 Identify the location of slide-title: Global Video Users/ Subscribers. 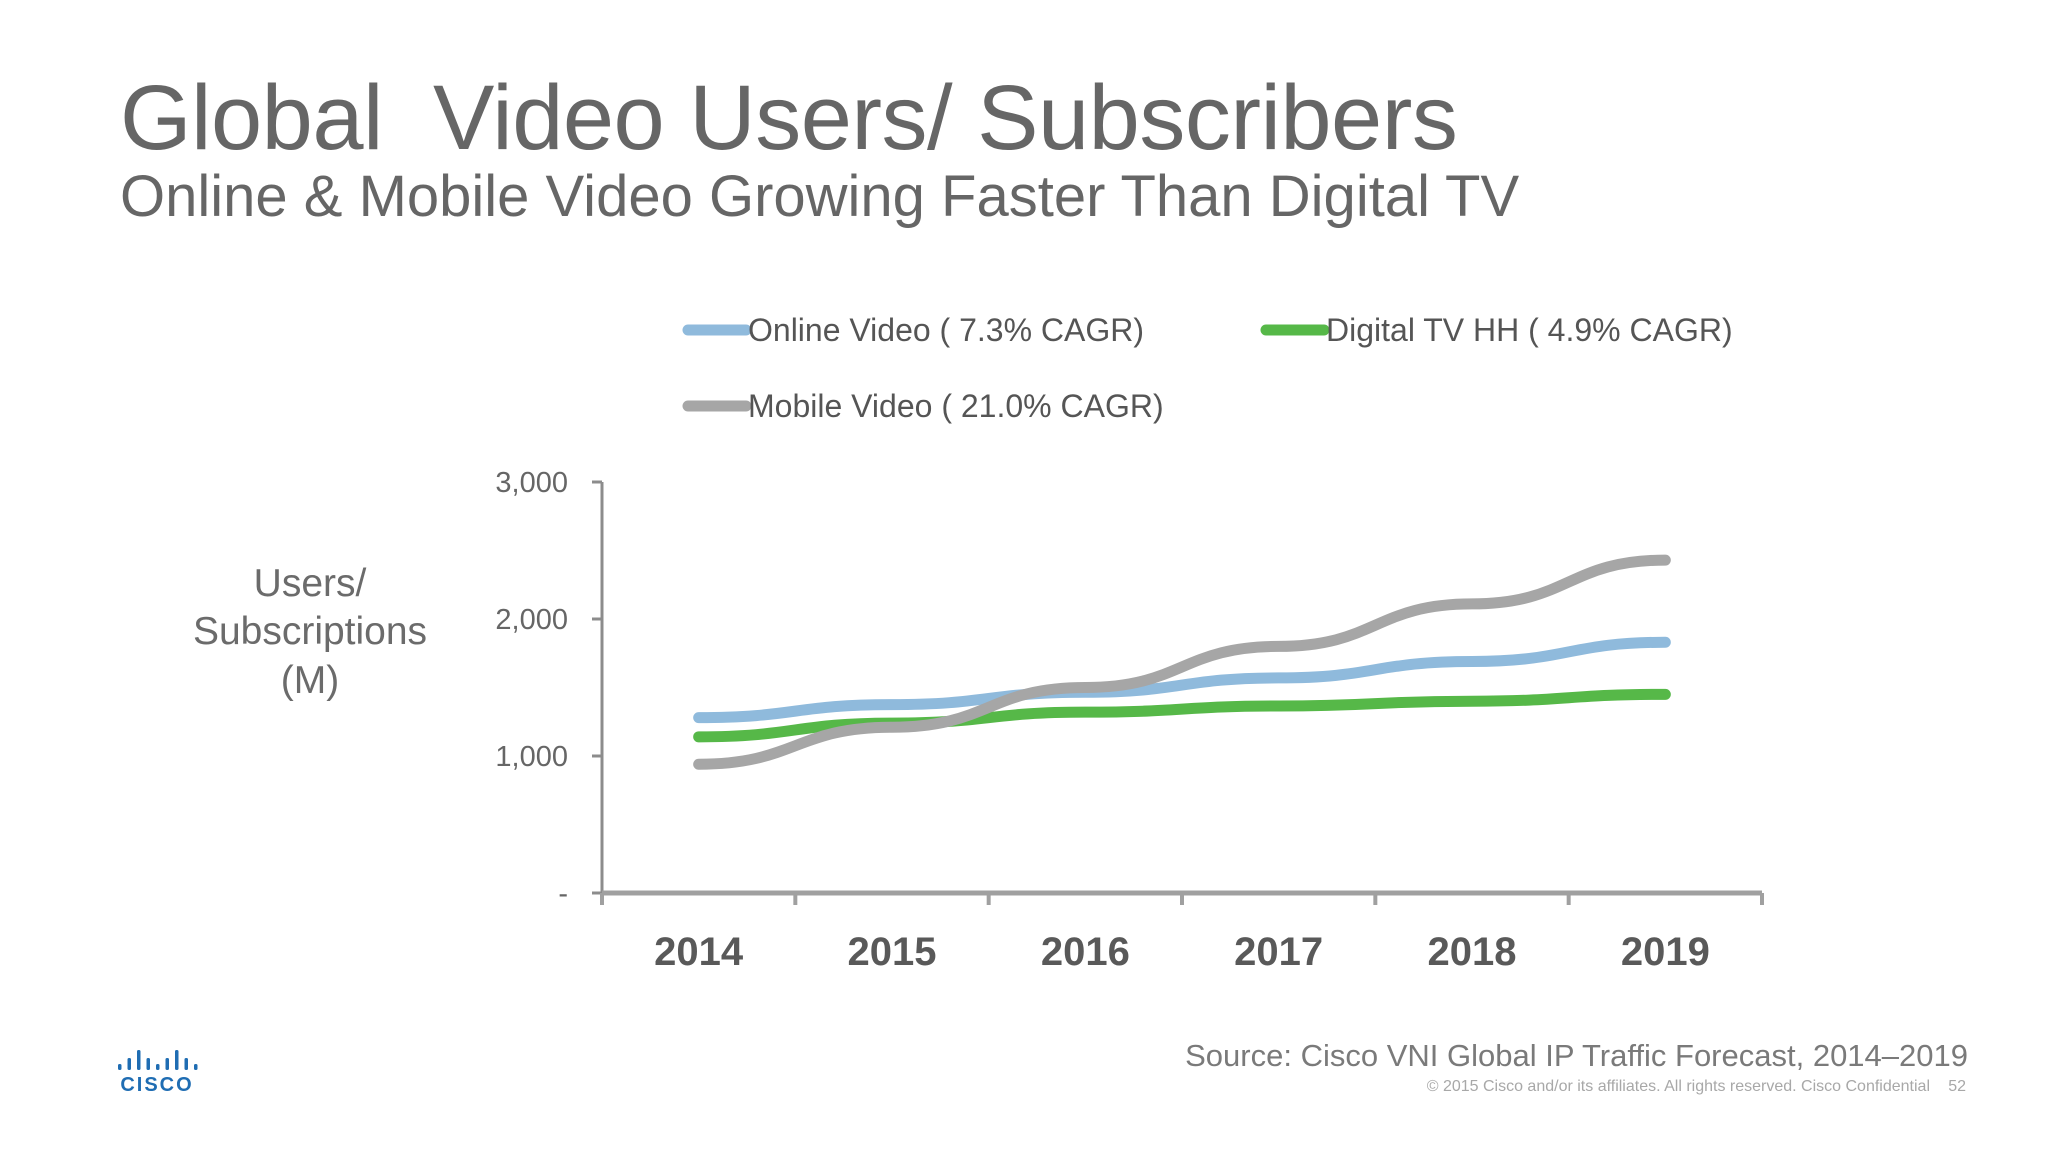
(789, 118).